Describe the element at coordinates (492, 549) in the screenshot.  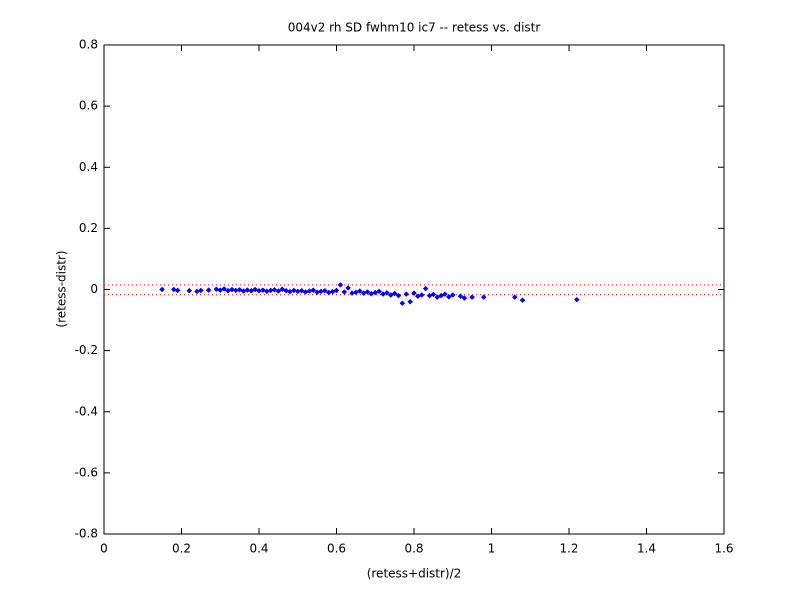
I see `x-tick-label: 1` at that location.